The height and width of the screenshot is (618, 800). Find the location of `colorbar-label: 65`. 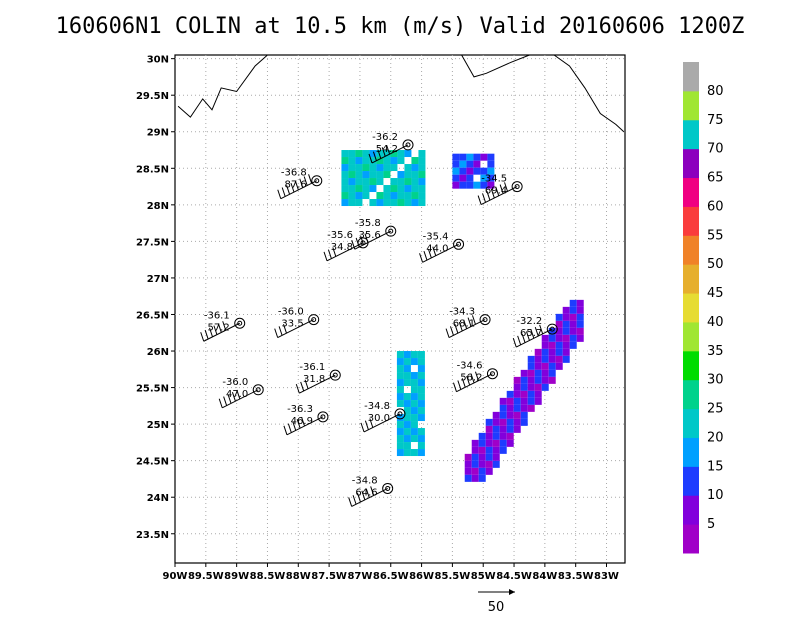

colorbar-label: 65 is located at coordinates (715, 178).